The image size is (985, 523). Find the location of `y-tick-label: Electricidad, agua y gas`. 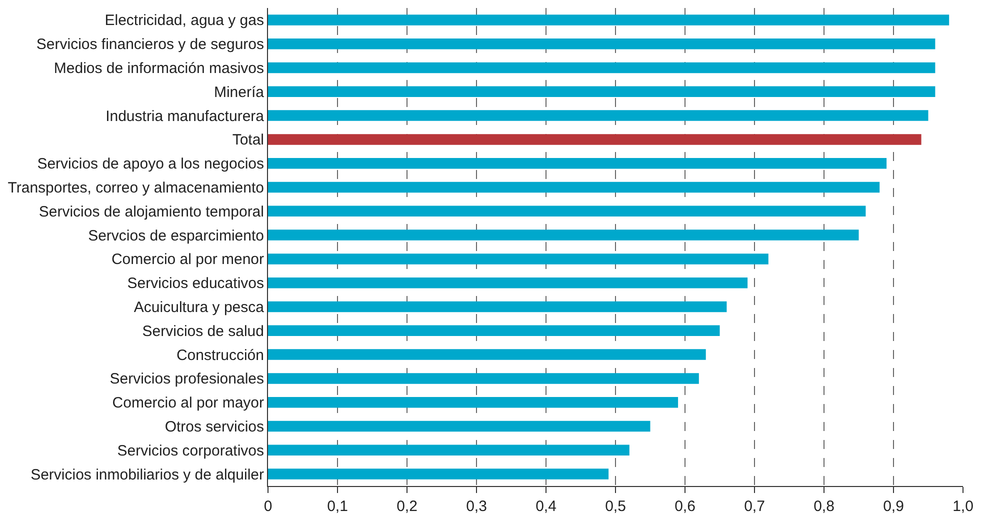

y-tick-label: Electricidad, agua y gas is located at coordinates (184, 21).